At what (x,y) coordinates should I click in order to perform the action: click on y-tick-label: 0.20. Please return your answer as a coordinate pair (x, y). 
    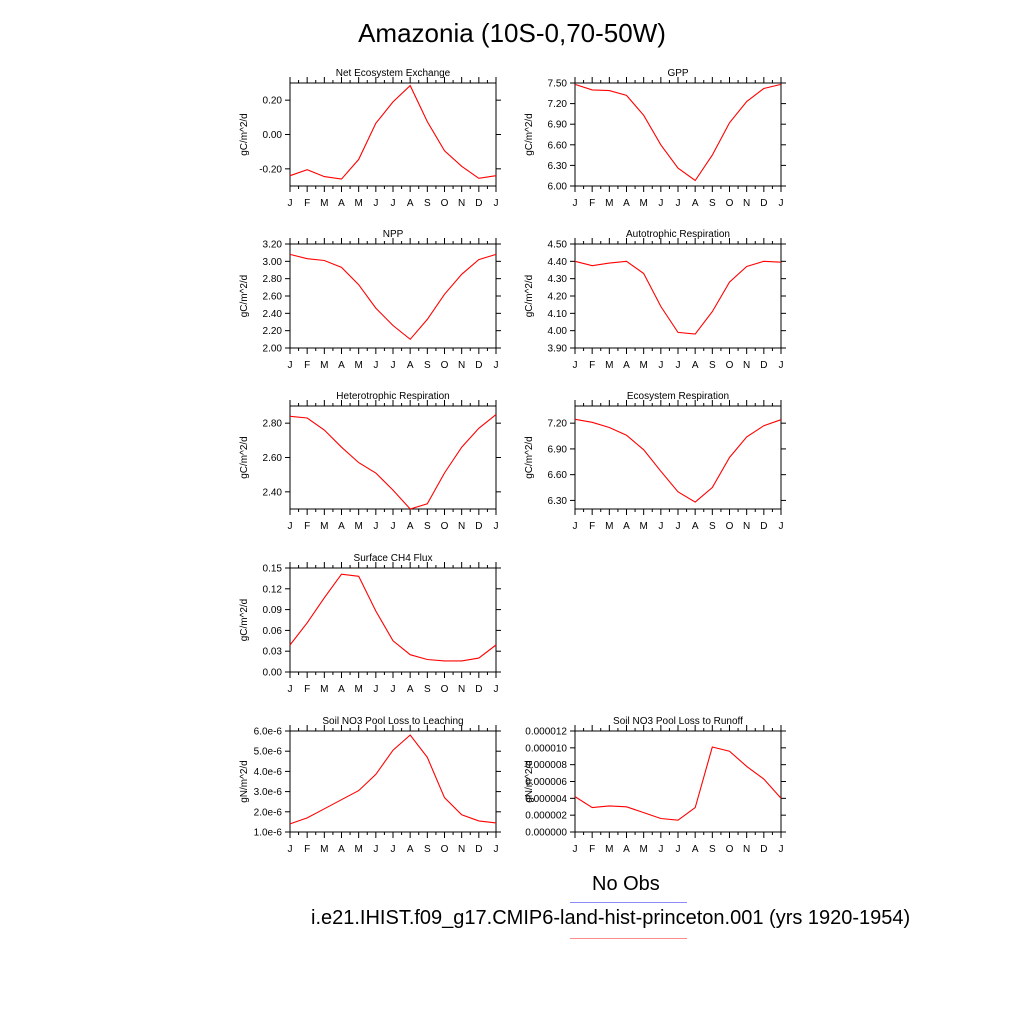
    Looking at the image, I should click on (273, 101).